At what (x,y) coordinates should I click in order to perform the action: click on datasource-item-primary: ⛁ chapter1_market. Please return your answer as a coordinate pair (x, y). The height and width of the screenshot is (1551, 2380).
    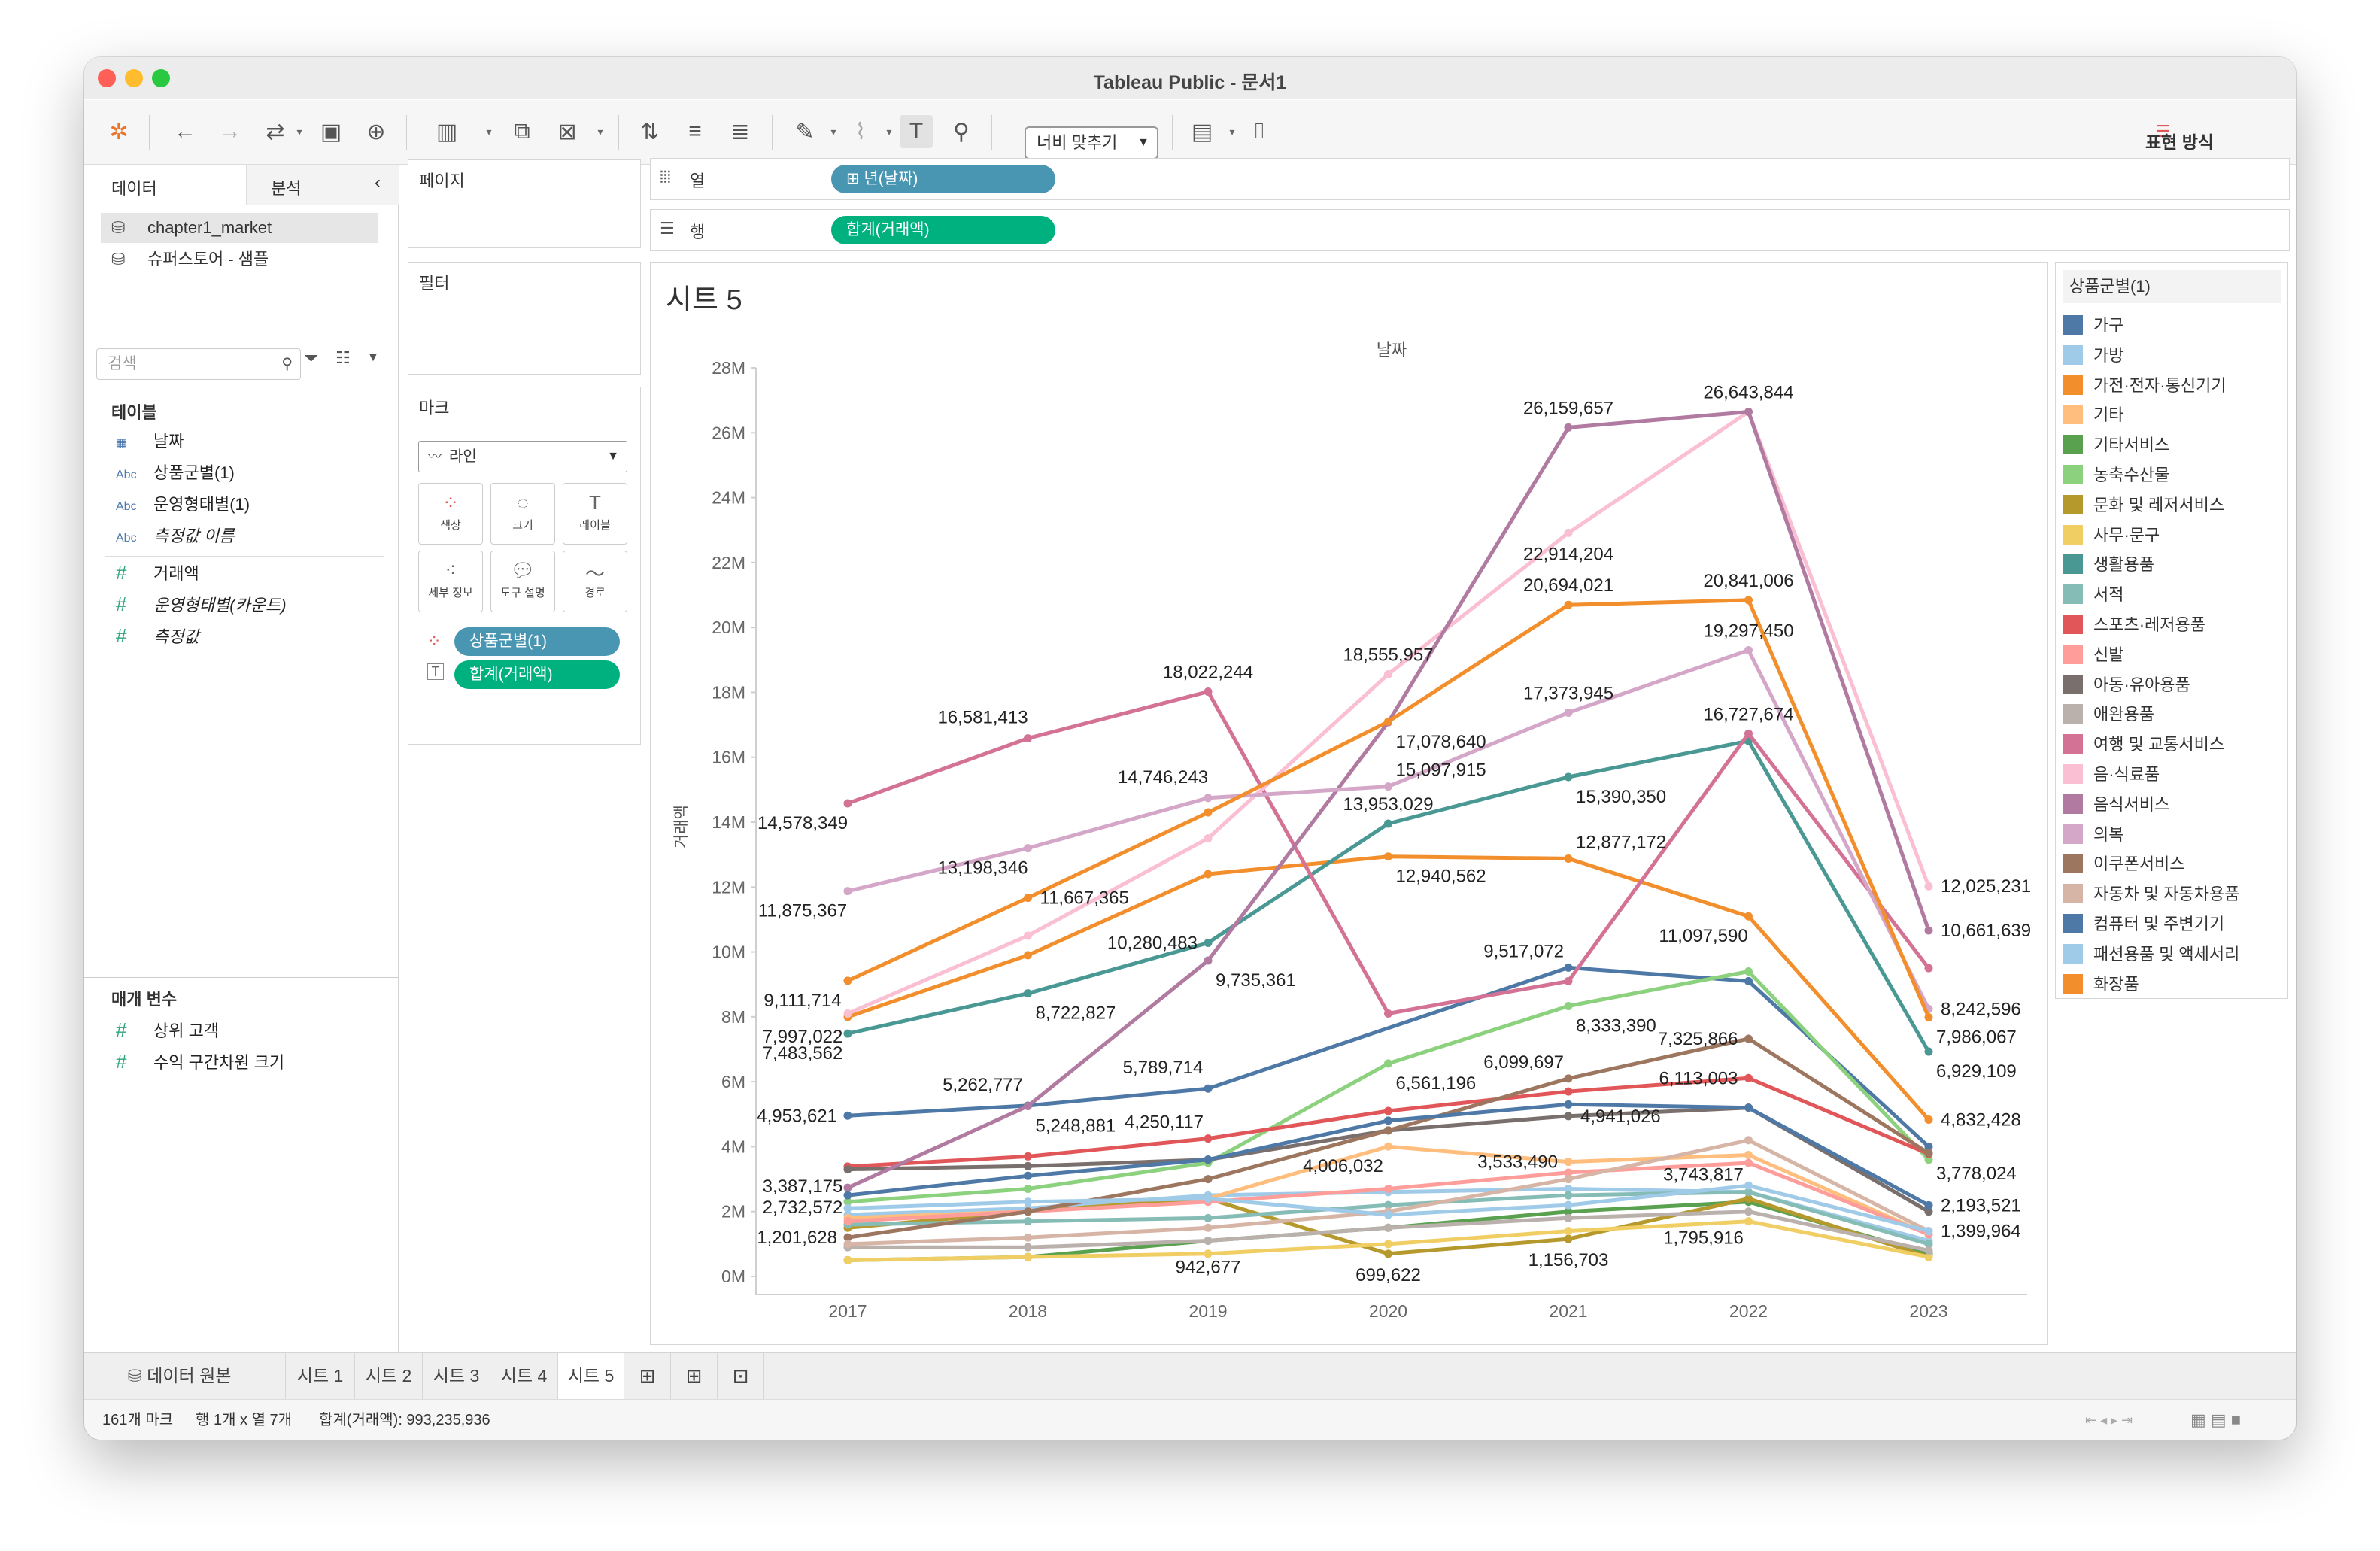
    Looking at the image, I should click on (239, 228).